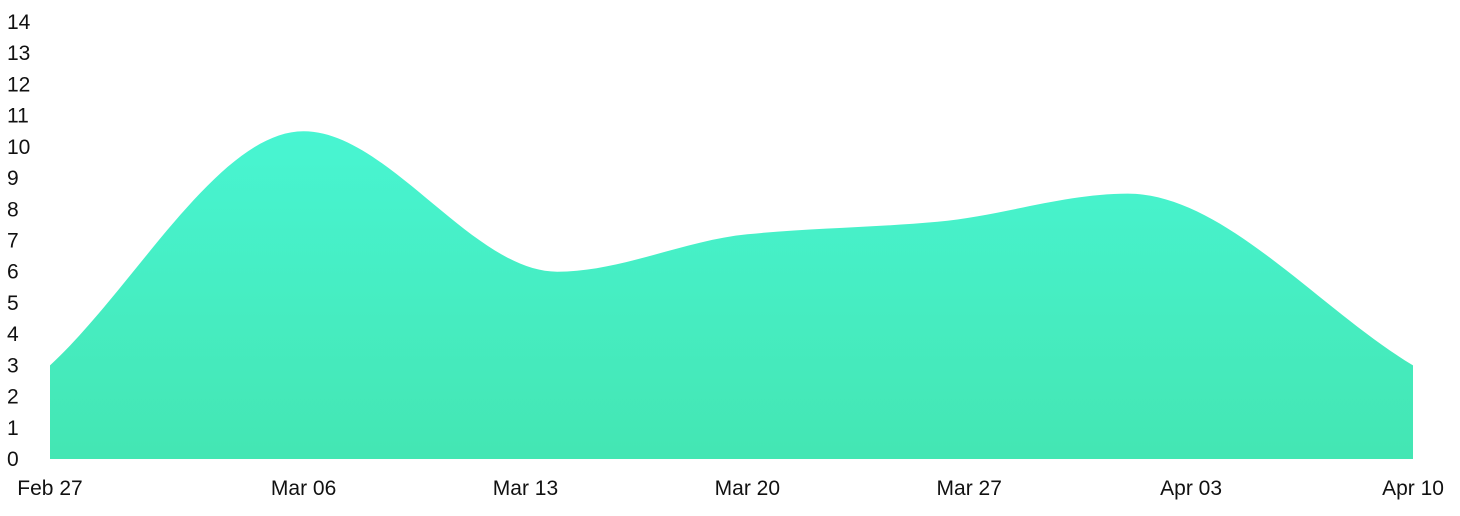 The image size is (1460, 516). What do you see at coordinates (49, 488) in the screenshot?
I see `x-tick-label: Feb 27` at bounding box center [49, 488].